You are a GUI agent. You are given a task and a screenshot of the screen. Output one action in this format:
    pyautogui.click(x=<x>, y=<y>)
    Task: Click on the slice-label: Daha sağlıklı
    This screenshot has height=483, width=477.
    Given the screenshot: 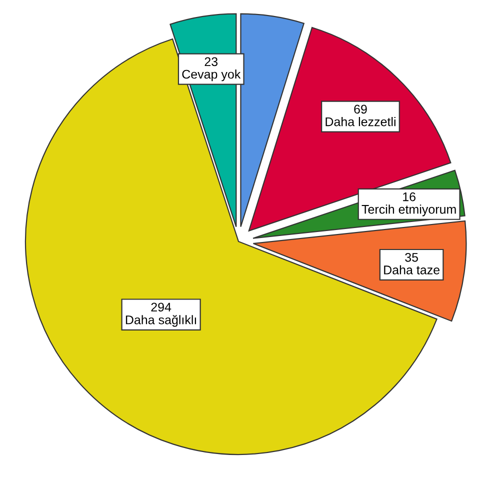 What is the action you would take?
    pyautogui.click(x=161, y=320)
    